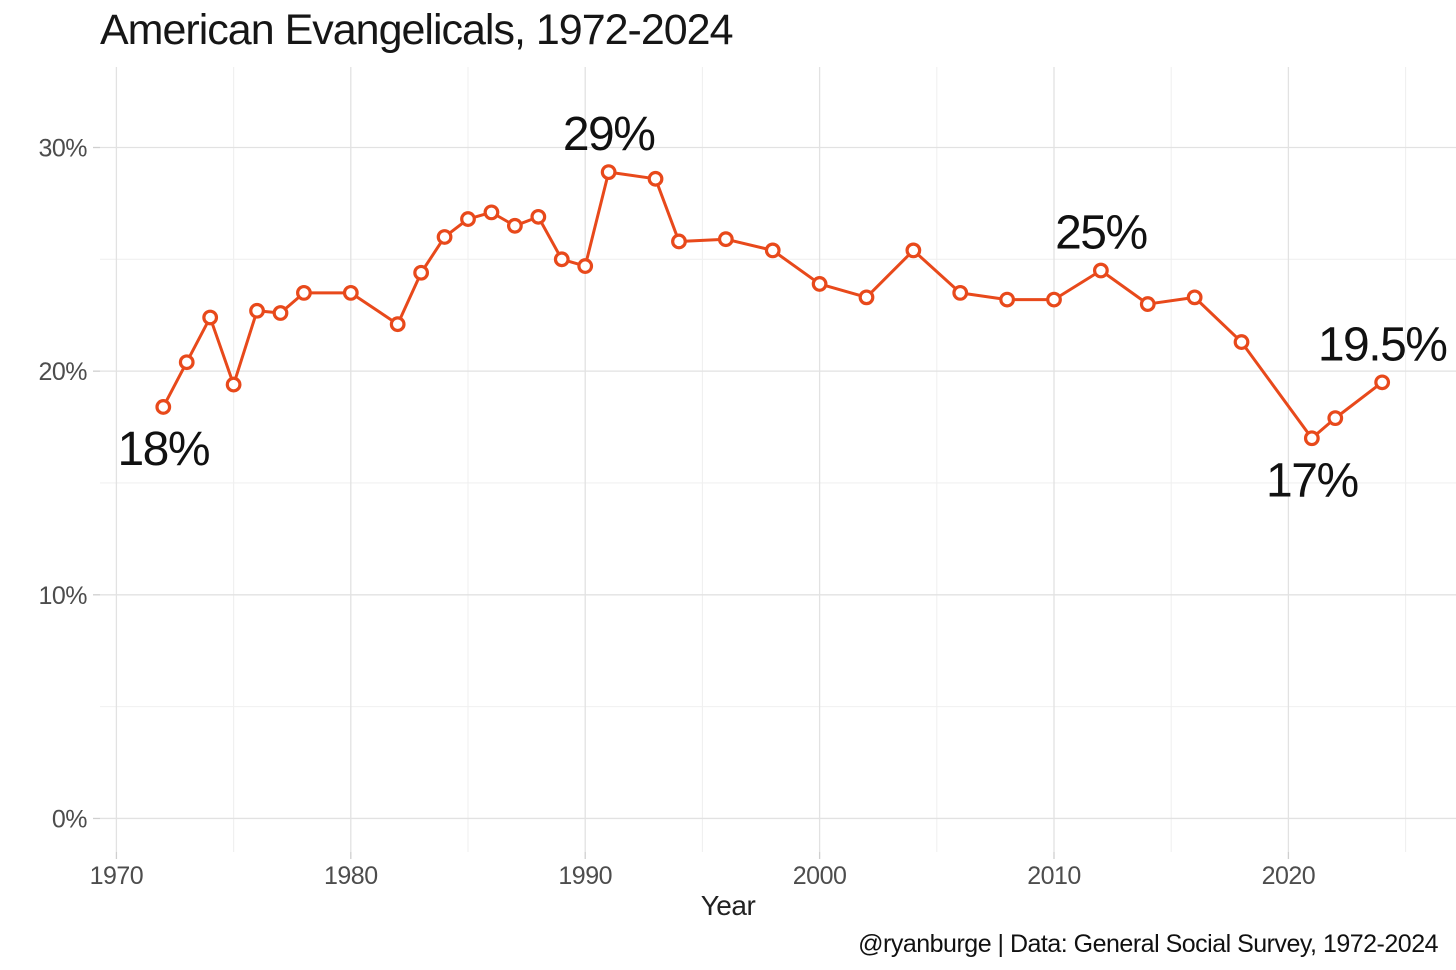 This screenshot has height=970, width=1456. I want to click on x-tick-label: 2010, so click(1054, 876).